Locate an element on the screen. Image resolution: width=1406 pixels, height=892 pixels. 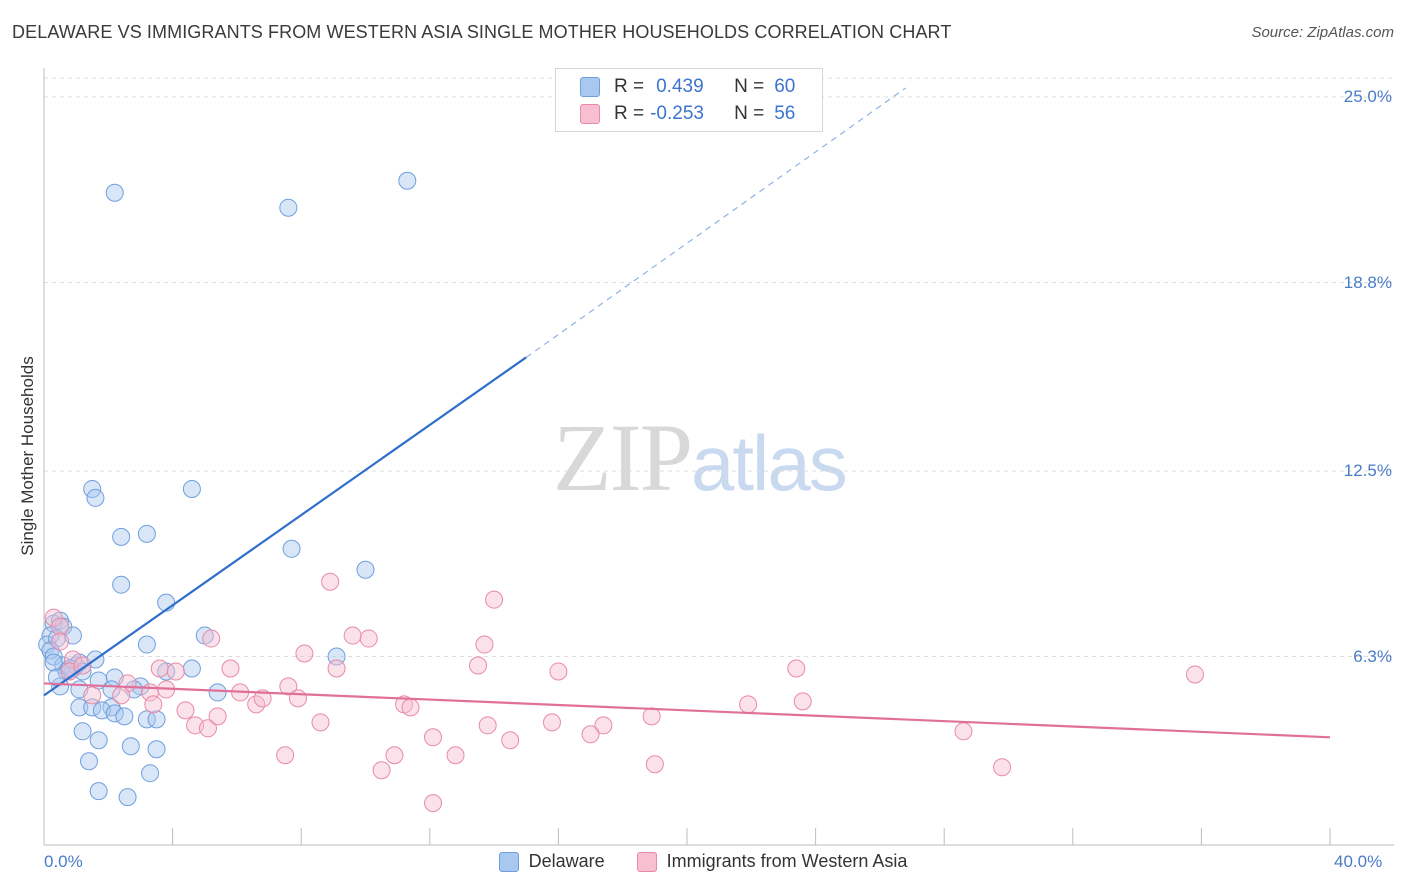
western-asia-trend-line is located at coordinates (687, 710).